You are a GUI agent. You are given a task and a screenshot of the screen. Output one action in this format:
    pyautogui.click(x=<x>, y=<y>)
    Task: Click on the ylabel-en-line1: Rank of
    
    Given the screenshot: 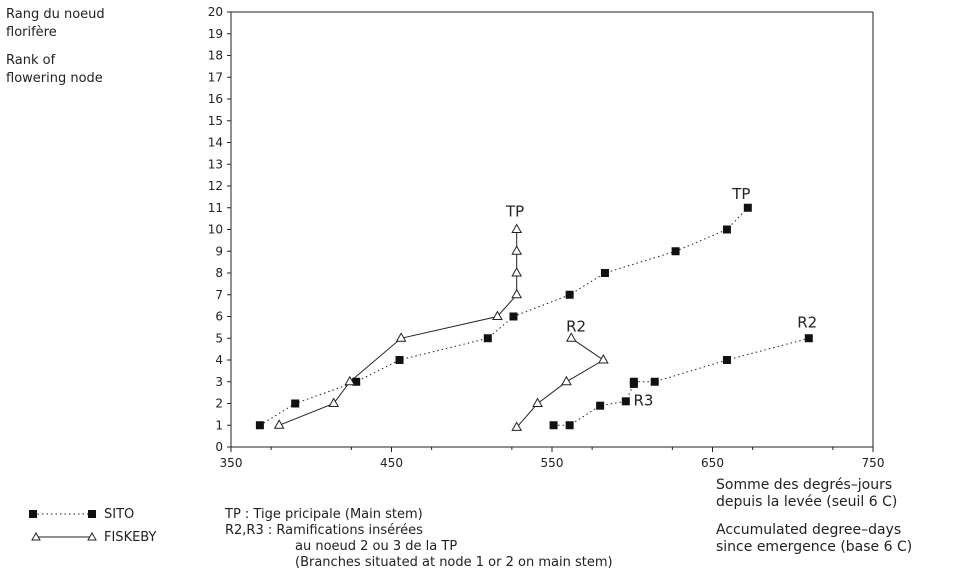 What is the action you would take?
    pyautogui.click(x=31, y=60)
    